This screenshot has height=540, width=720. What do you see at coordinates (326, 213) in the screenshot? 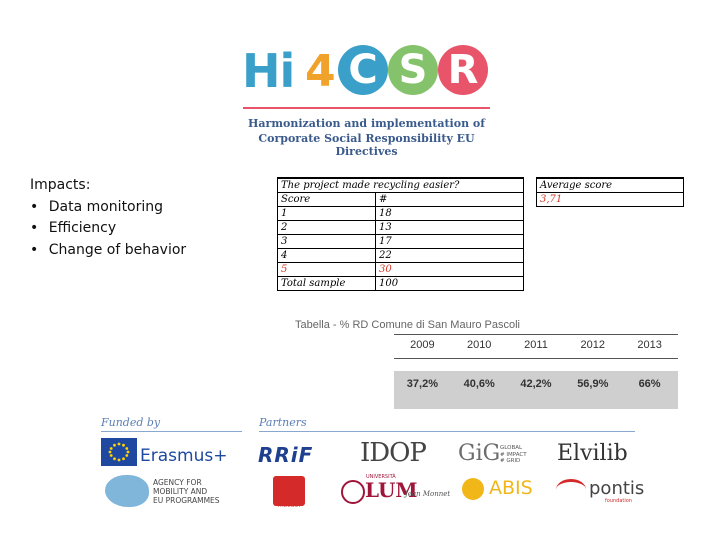
I see `score-cell: 1` at bounding box center [326, 213].